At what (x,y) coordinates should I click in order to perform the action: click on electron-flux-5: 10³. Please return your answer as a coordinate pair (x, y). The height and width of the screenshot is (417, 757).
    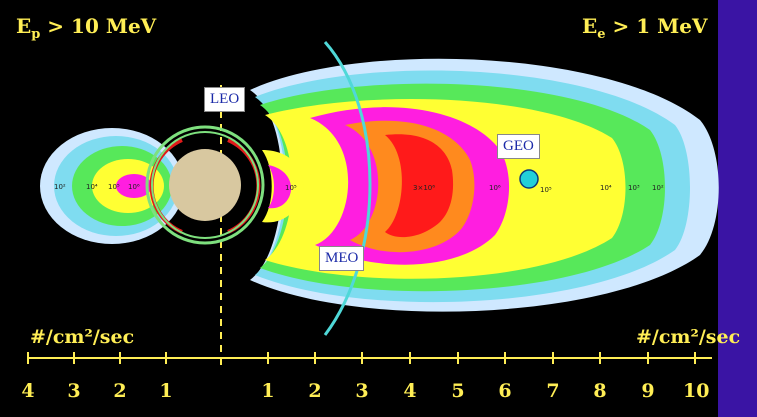
    Looking at the image, I should click on (634, 188).